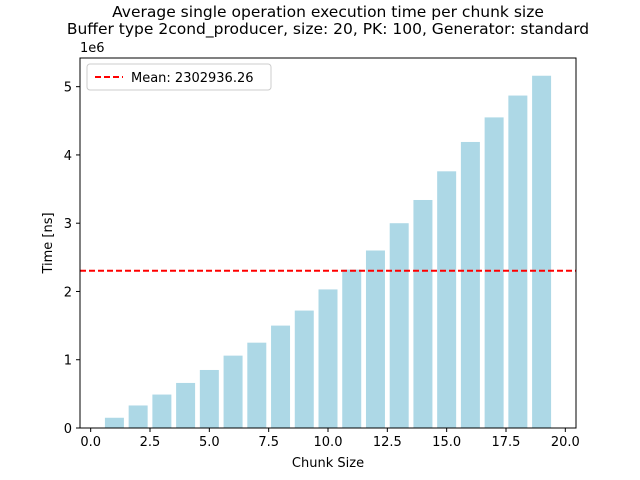 Image resolution: width=640 pixels, height=480 pixels. What do you see at coordinates (446, 442) in the screenshot?
I see `x-tick-label: 15.0` at bounding box center [446, 442].